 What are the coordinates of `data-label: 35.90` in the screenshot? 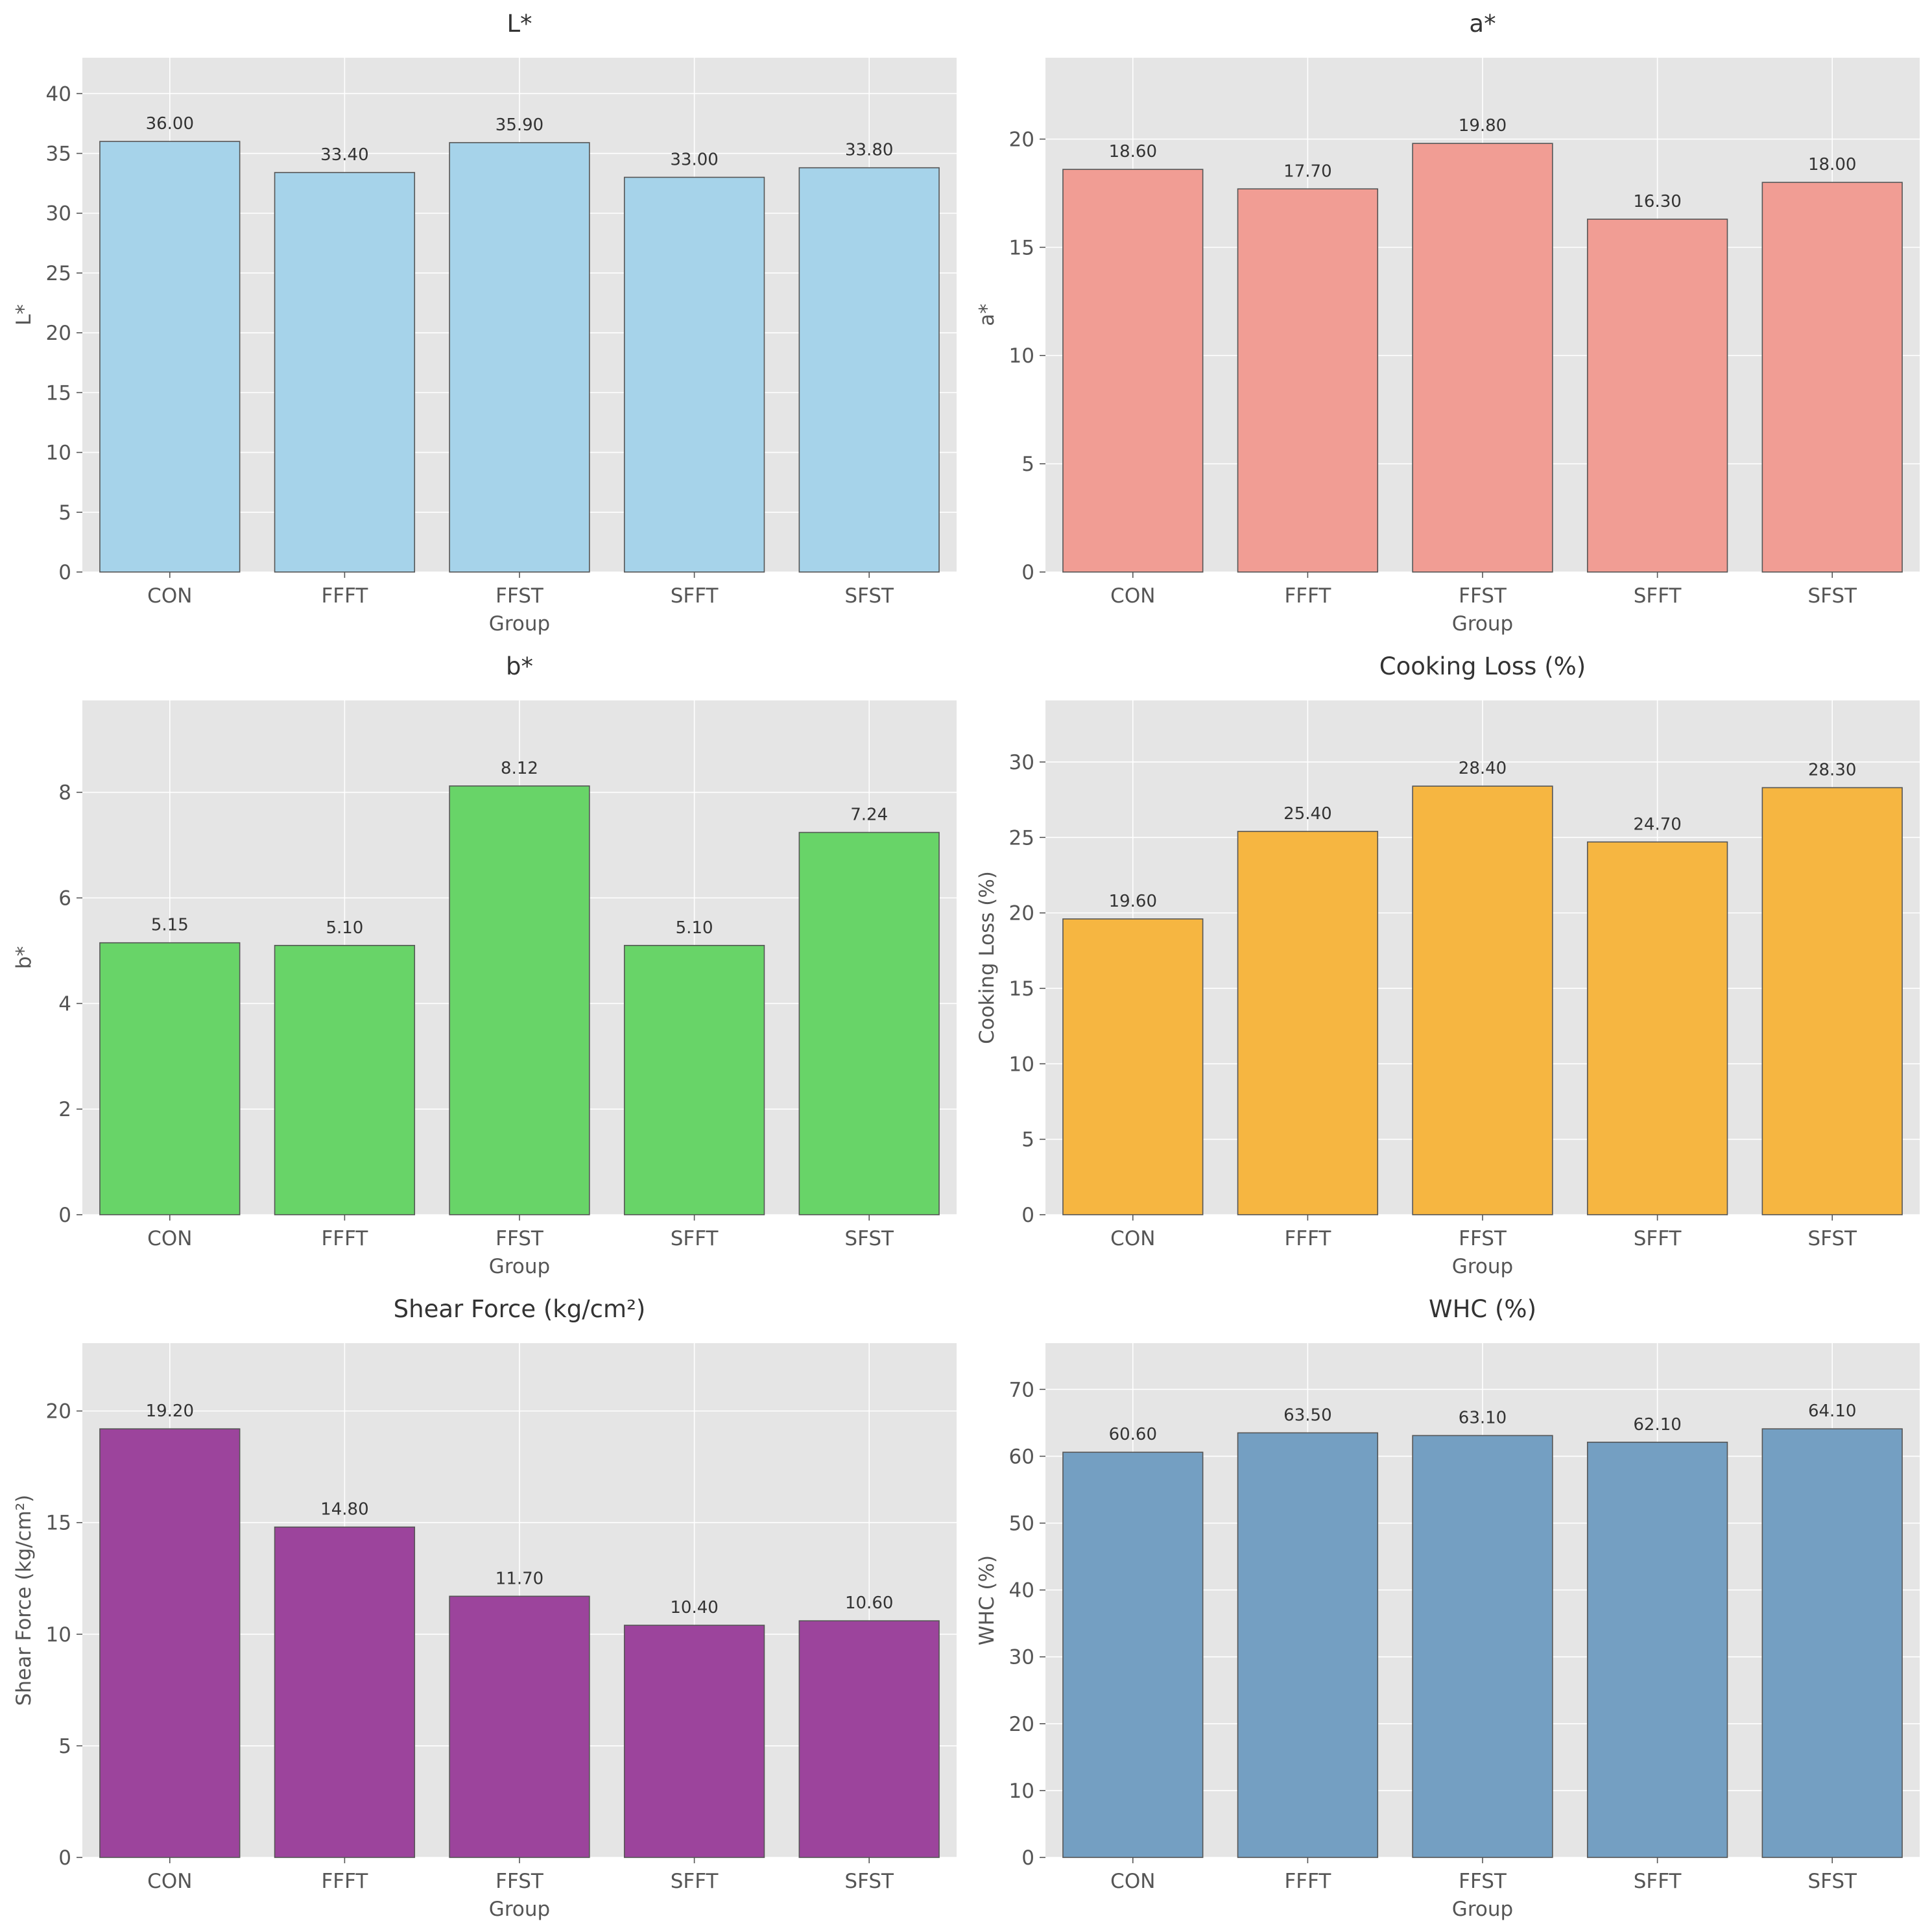 It's located at (519, 125).